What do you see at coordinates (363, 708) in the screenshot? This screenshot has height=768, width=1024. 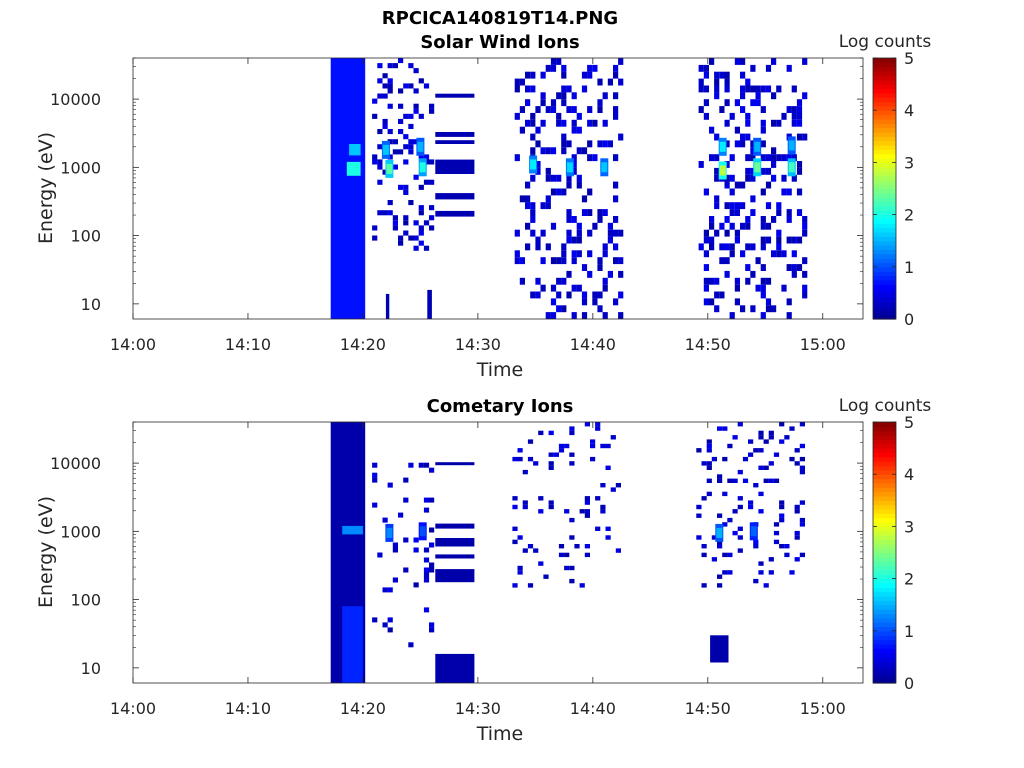 I see `x-tick-label: 14:20` at bounding box center [363, 708].